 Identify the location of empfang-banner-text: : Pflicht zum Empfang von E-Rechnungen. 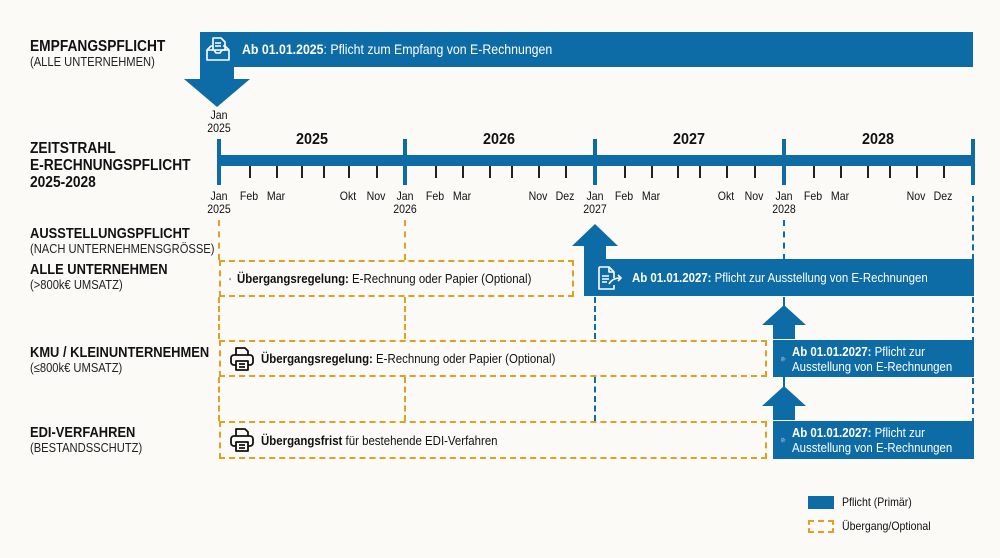
(438, 49).